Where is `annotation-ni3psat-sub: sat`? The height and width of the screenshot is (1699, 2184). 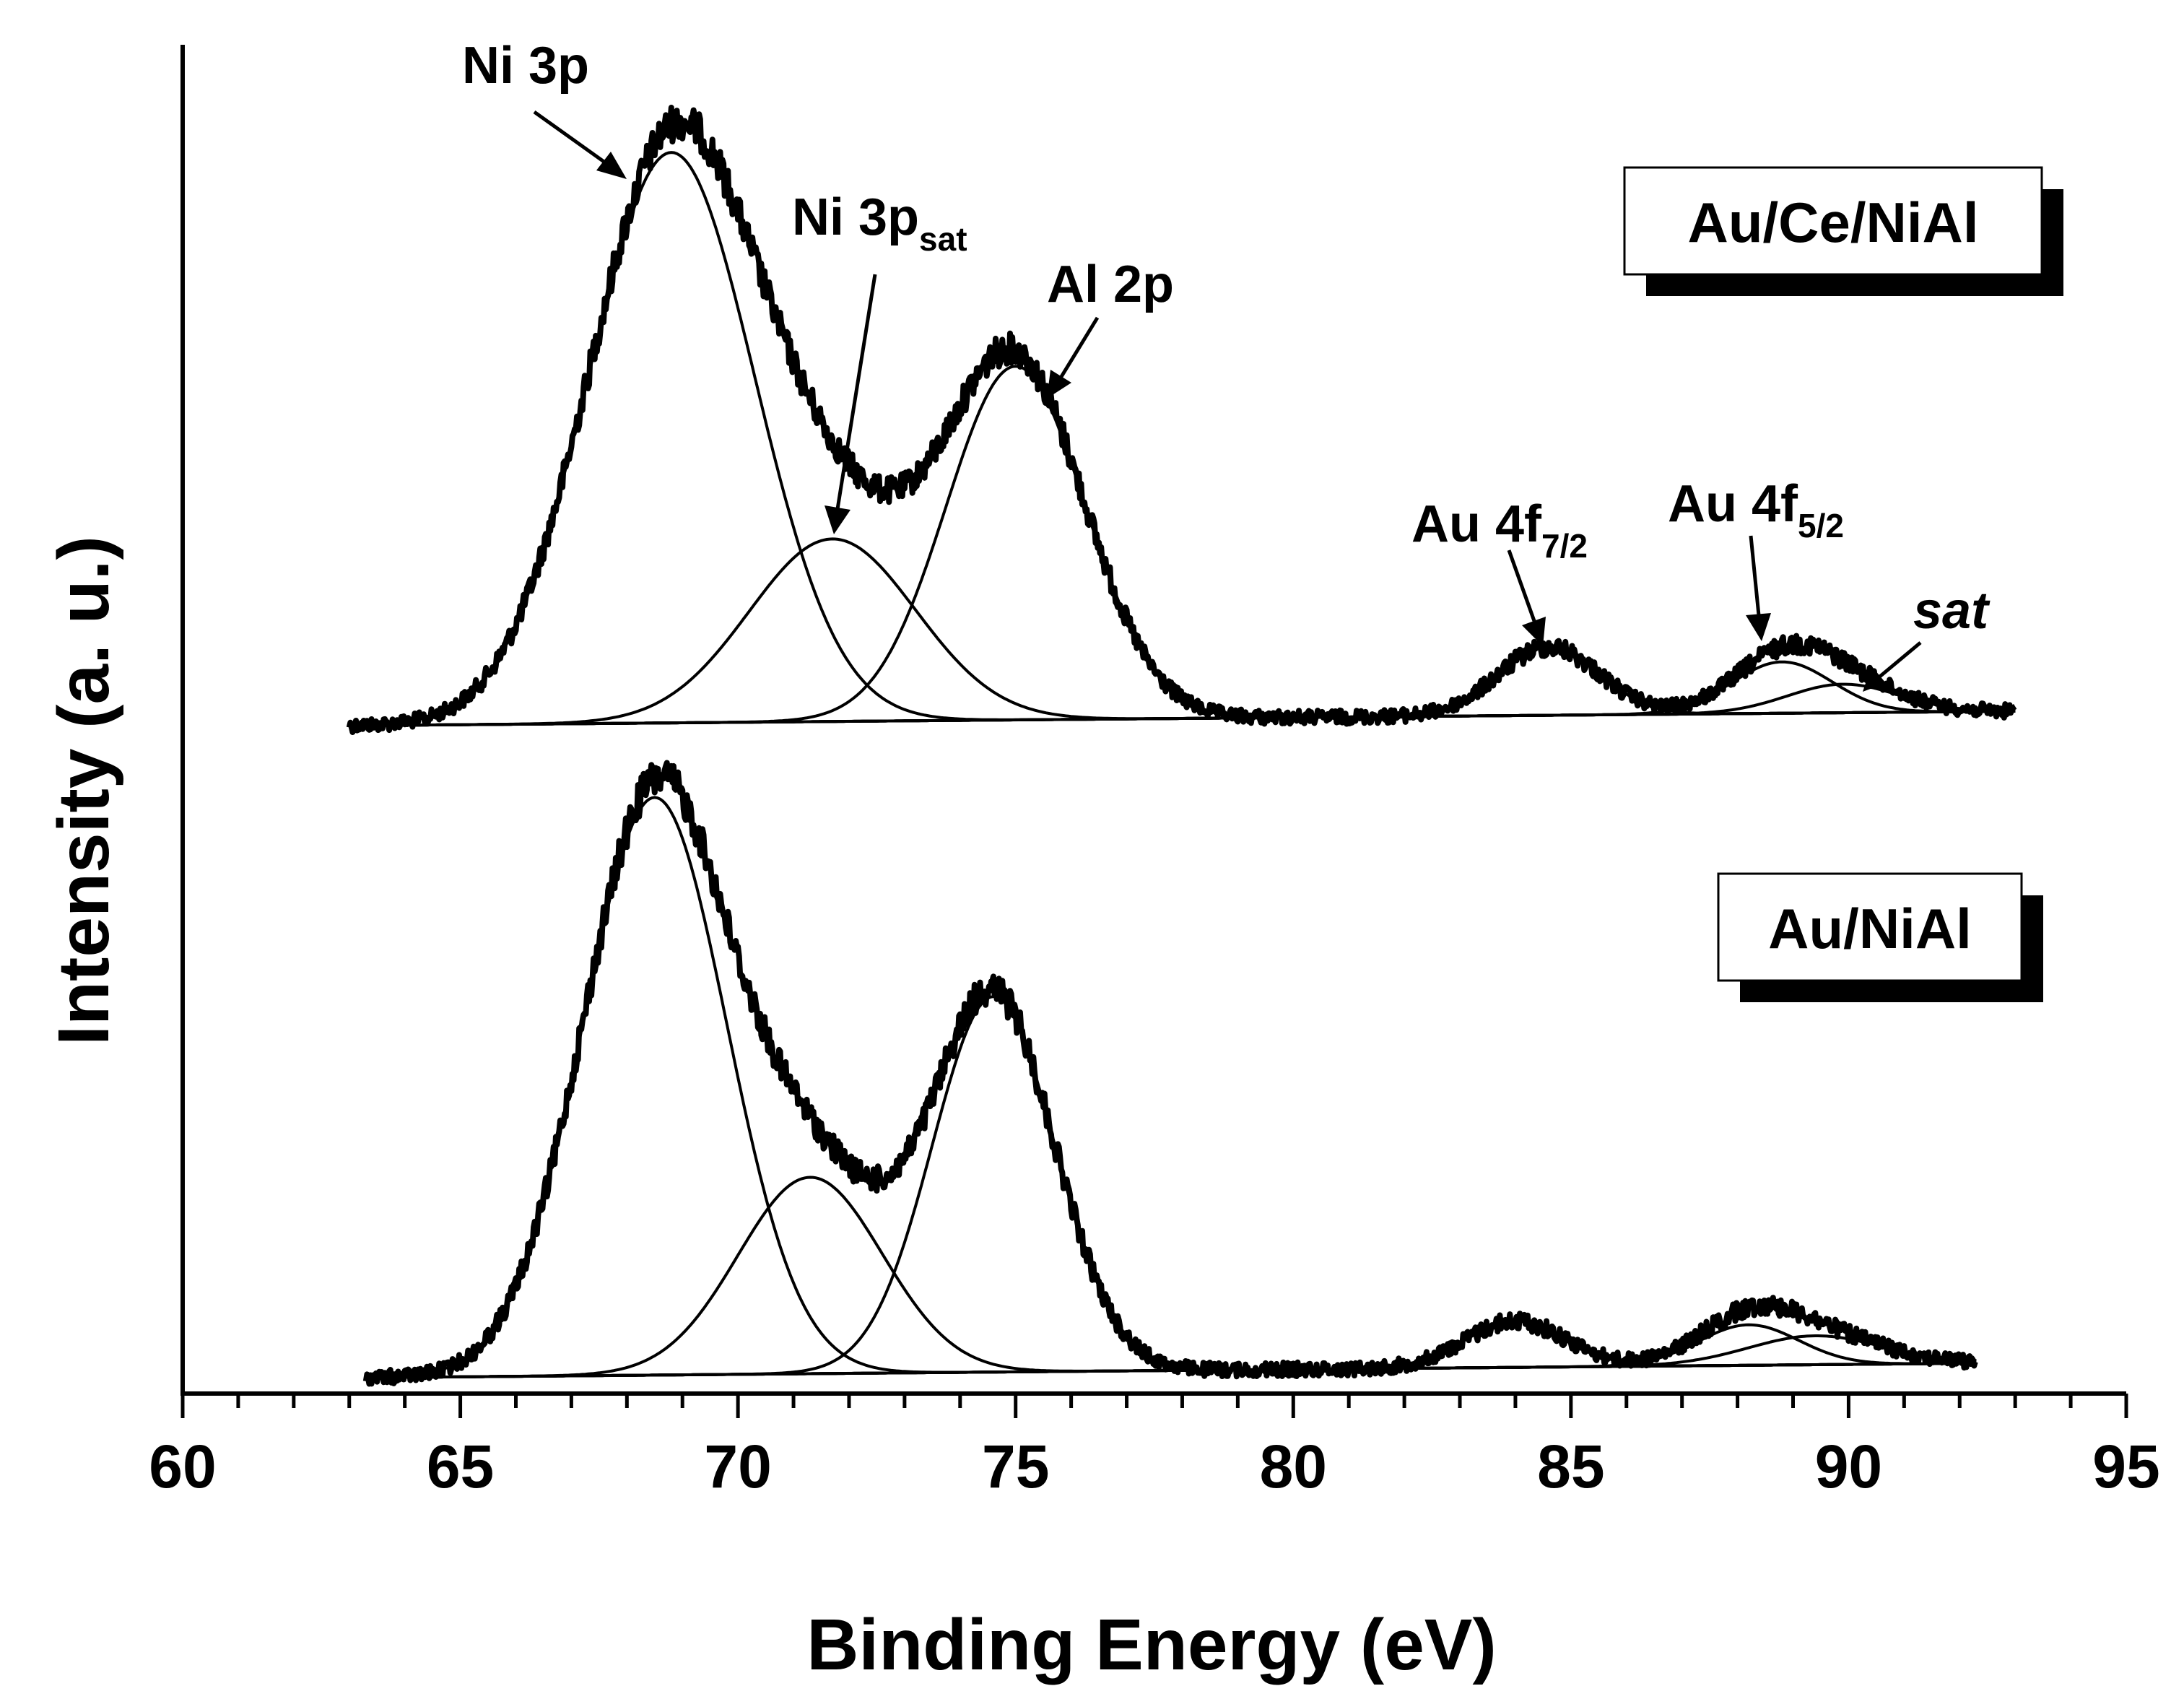 annotation-ni3psat-sub: sat is located at coordinates (943, 239).